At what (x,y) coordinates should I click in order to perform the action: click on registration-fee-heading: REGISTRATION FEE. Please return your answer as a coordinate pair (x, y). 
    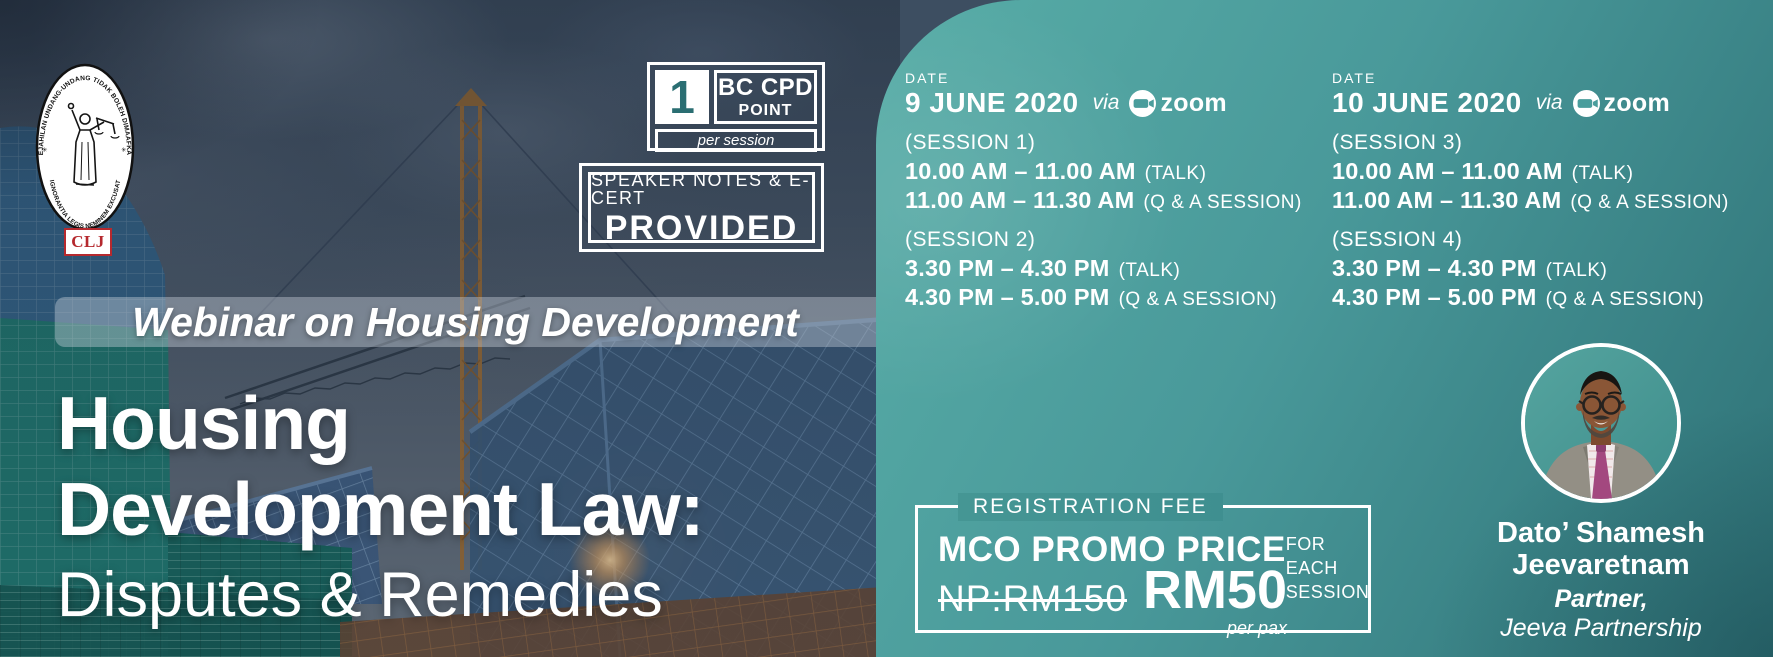
    Looking at the image, I should click on (1090, 507).